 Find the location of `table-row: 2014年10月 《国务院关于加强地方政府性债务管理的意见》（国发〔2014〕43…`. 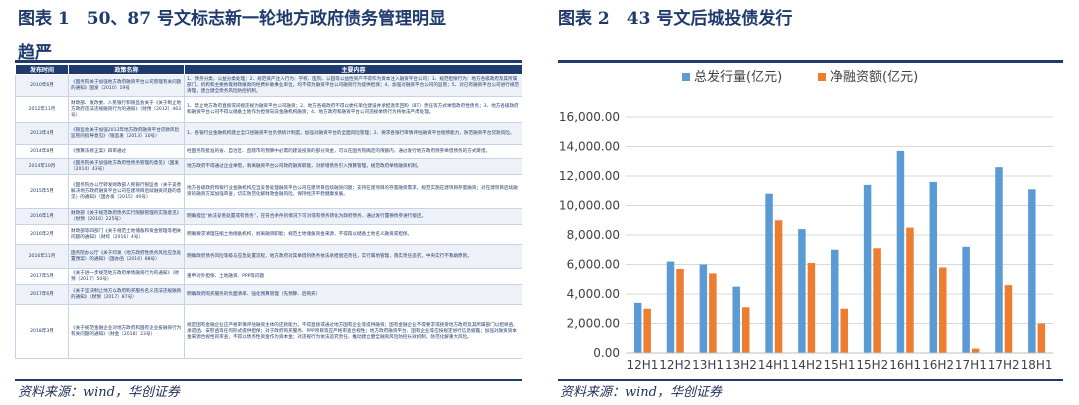

table-row: 2014年10月 《国务院关于加强地方政府性债务管理的意见》（国发〔2014〕43… is located at coordinates (268, 166).